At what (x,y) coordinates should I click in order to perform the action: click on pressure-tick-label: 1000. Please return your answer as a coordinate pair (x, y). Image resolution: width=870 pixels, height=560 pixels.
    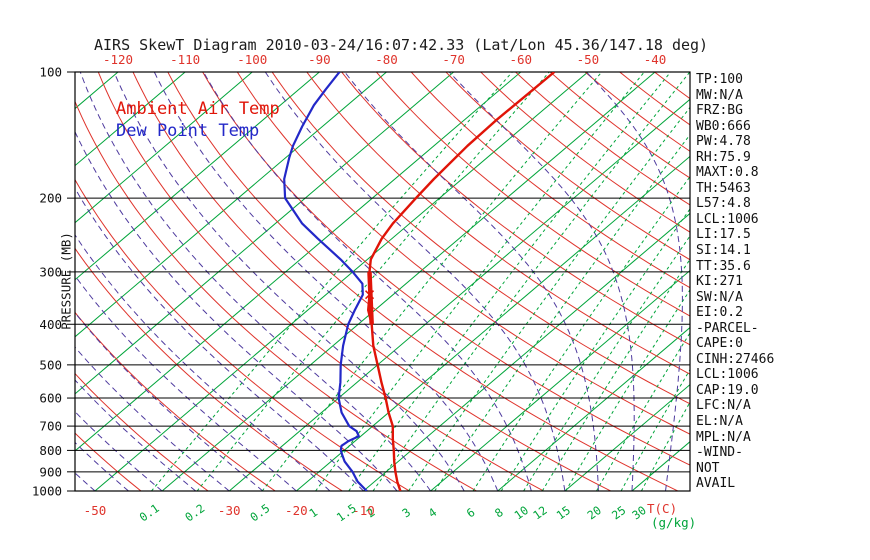
    Looking at the image, I should click on (47, 491).